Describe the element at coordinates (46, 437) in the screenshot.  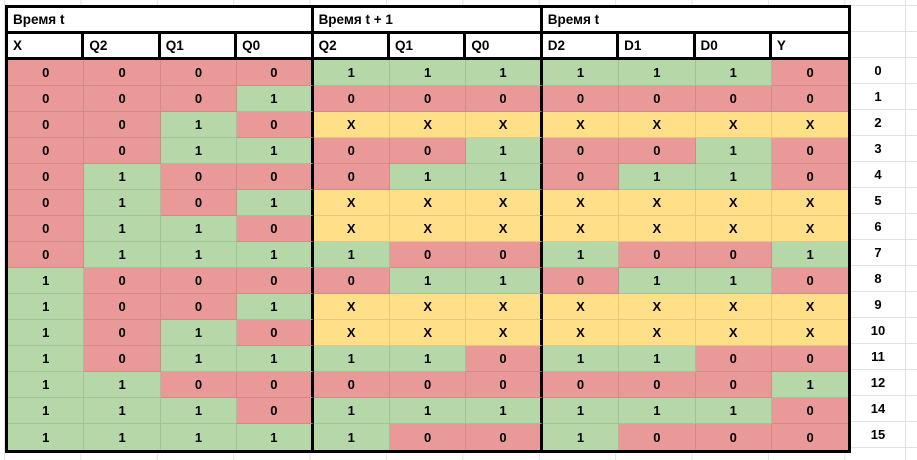
I see `table-cell-r15-c0: 1` at that location.